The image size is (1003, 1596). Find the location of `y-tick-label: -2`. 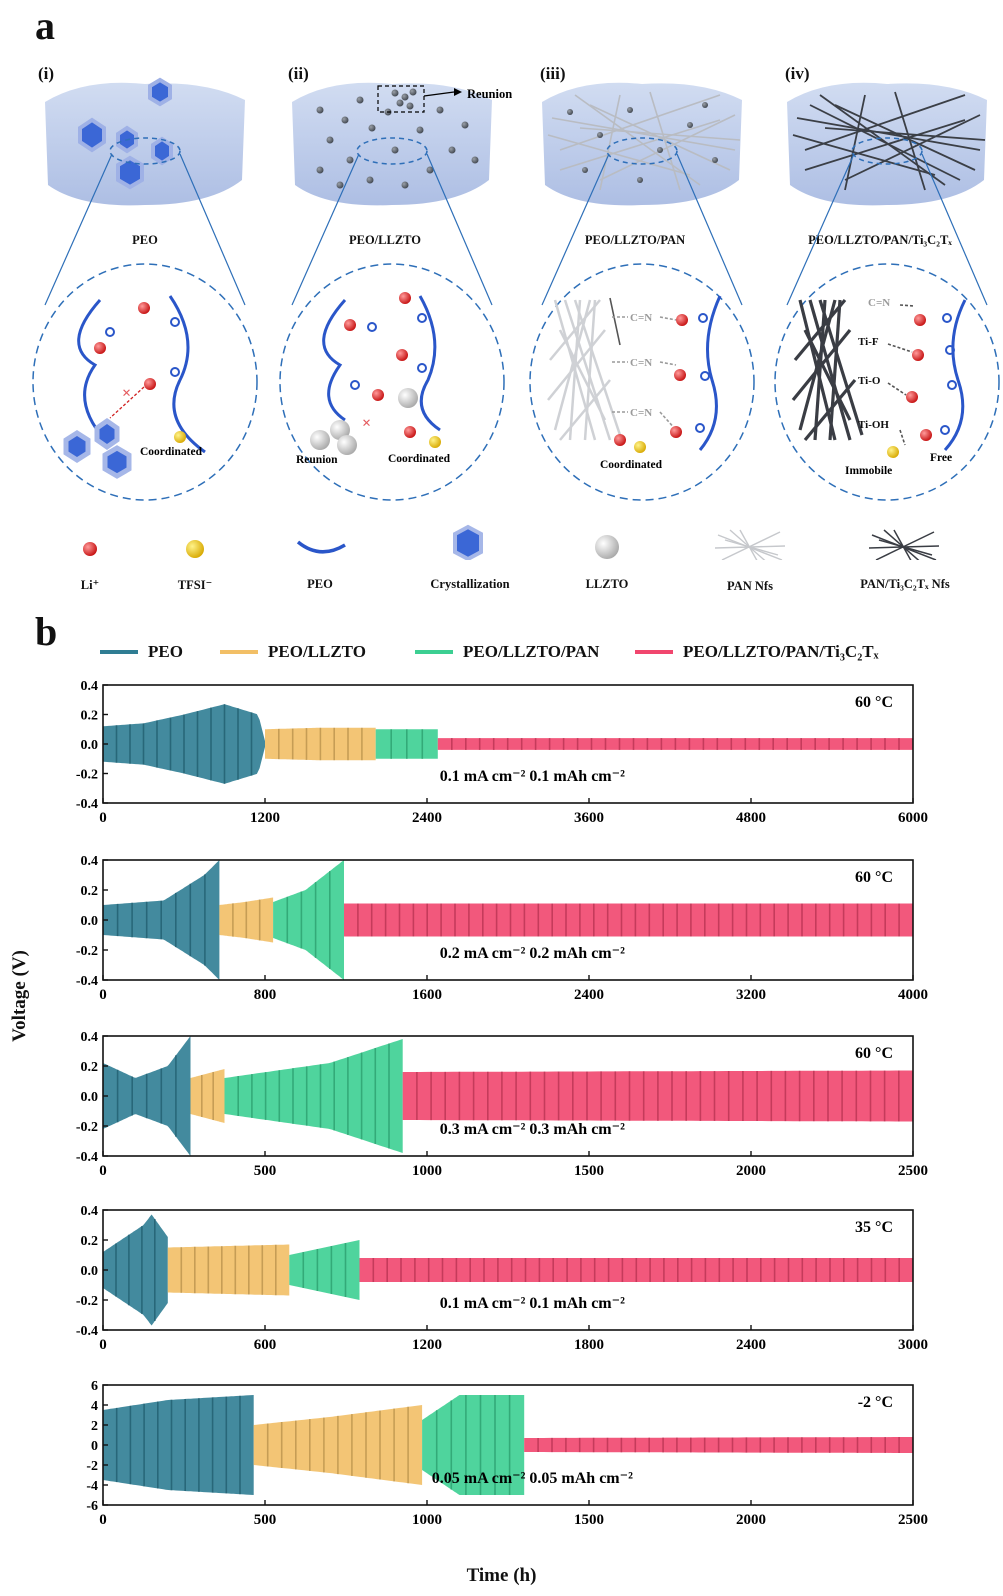

y-tick-label: -2 is located at coordinates (92, 1466).